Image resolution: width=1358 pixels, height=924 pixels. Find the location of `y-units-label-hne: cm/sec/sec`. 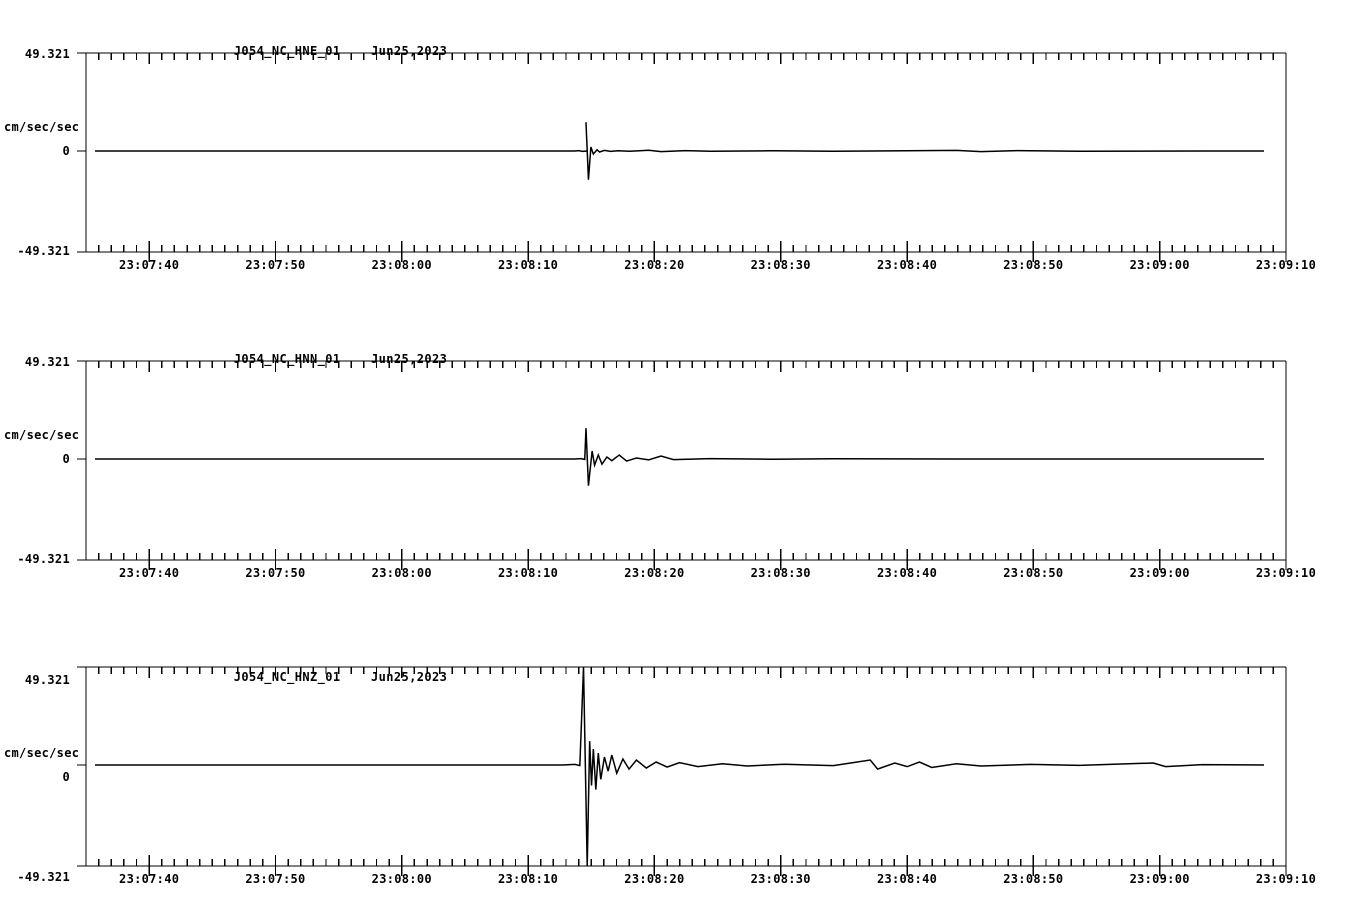

y-units-label-hne: cm/sec/sec is located at coordinates (42, 127).